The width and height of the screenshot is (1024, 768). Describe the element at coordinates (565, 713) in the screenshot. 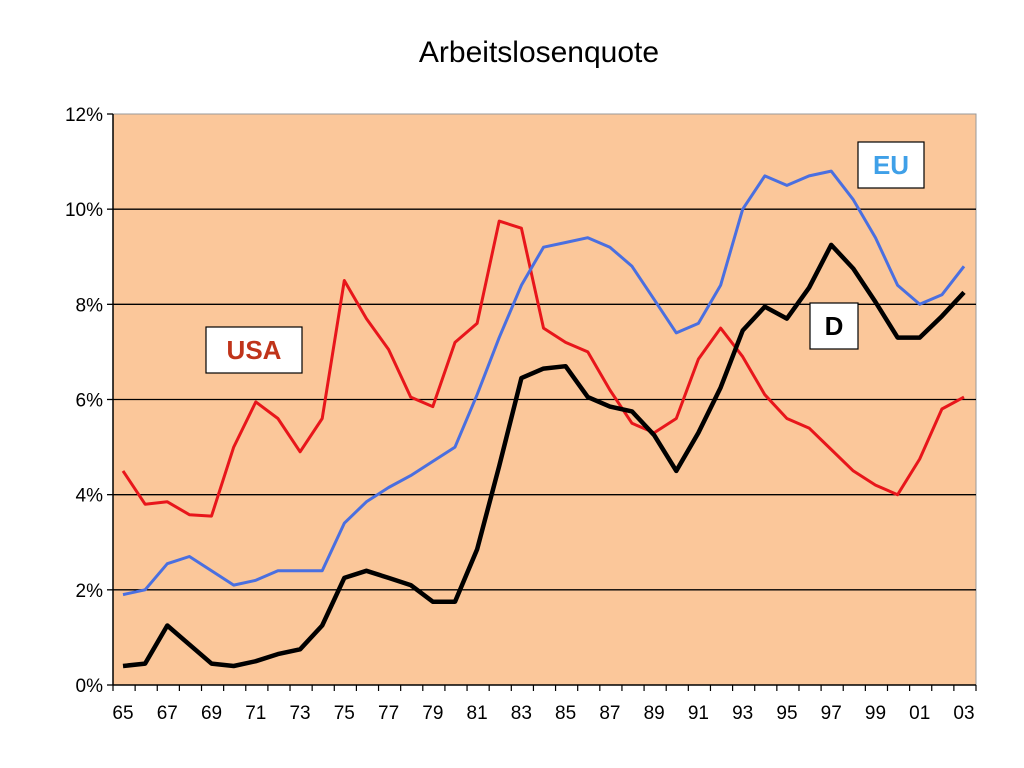

I see `x-tick-label: 85` at that location.